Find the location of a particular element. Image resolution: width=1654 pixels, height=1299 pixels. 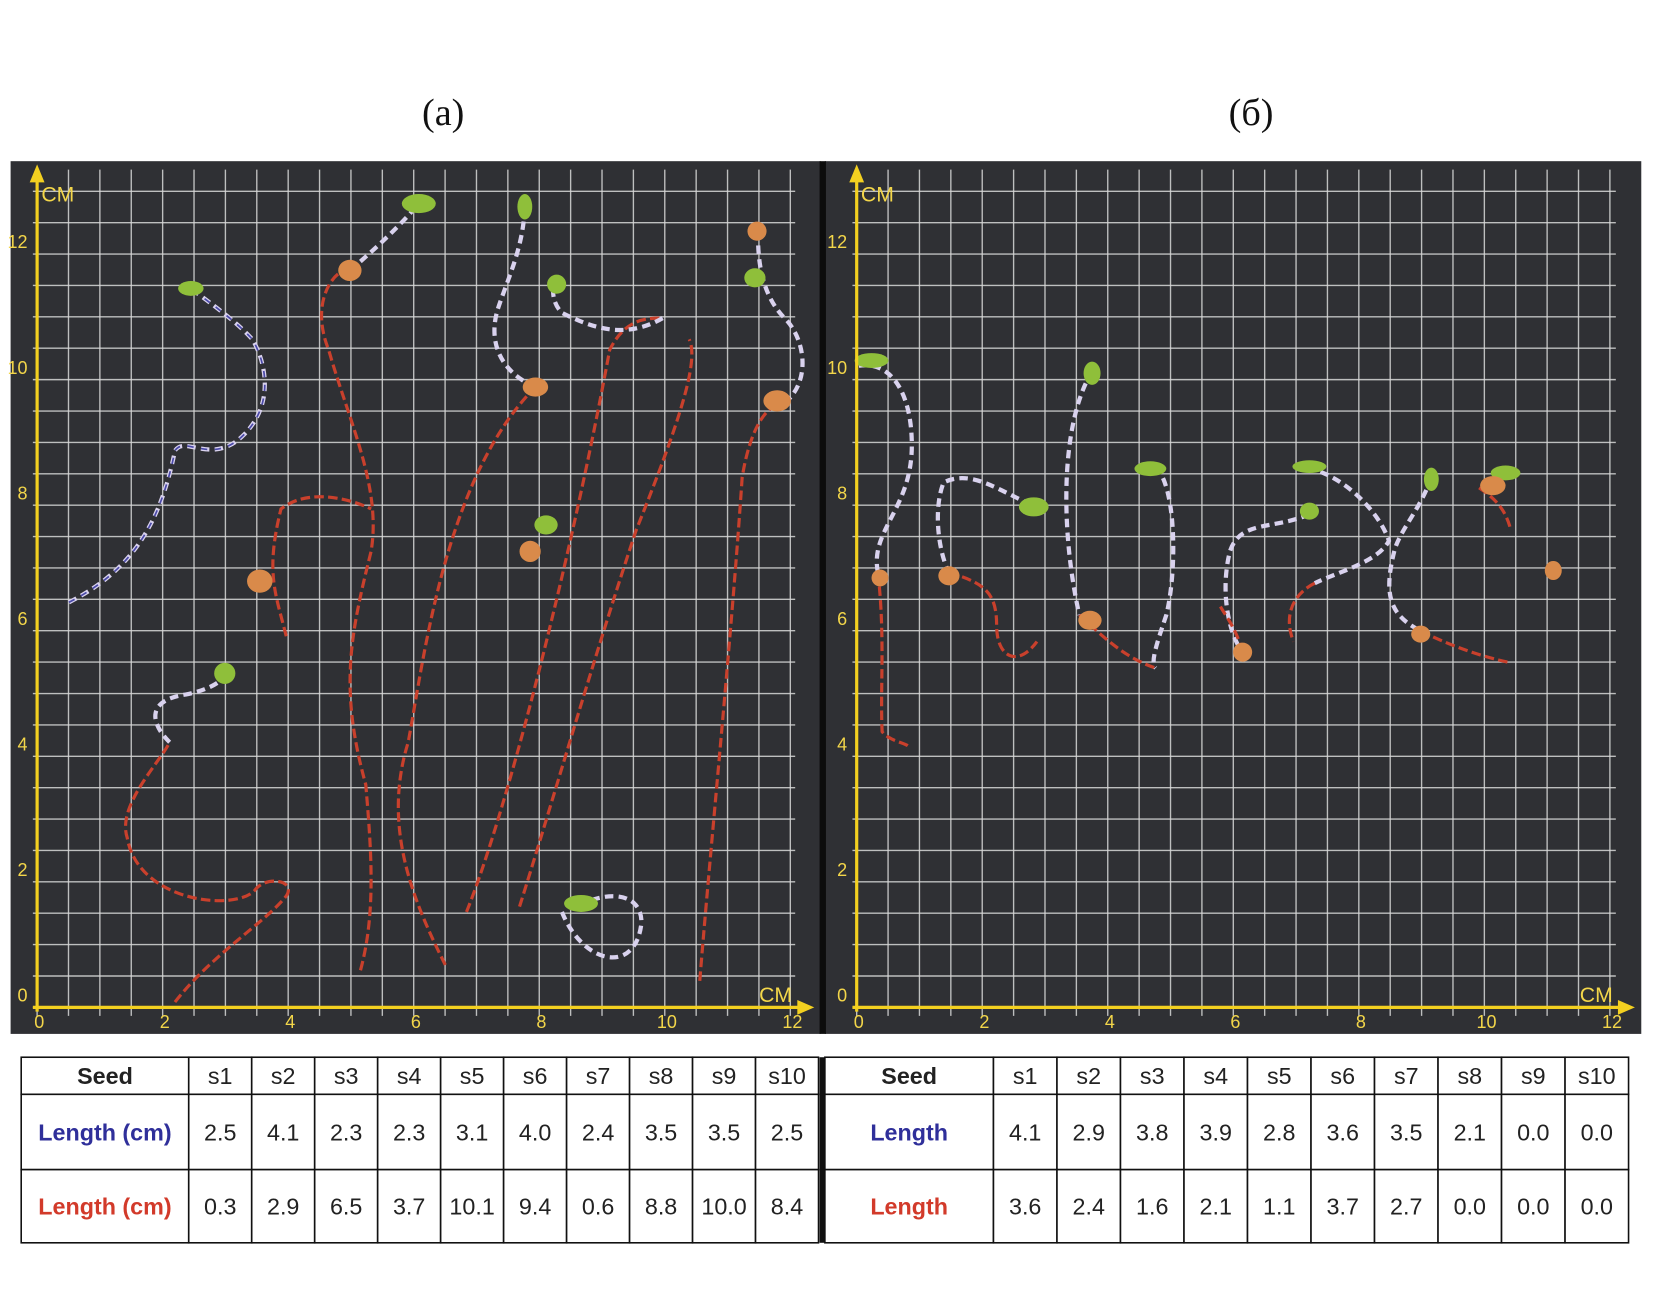

table-value: 3.1 is located at coordinates (472, 1132).